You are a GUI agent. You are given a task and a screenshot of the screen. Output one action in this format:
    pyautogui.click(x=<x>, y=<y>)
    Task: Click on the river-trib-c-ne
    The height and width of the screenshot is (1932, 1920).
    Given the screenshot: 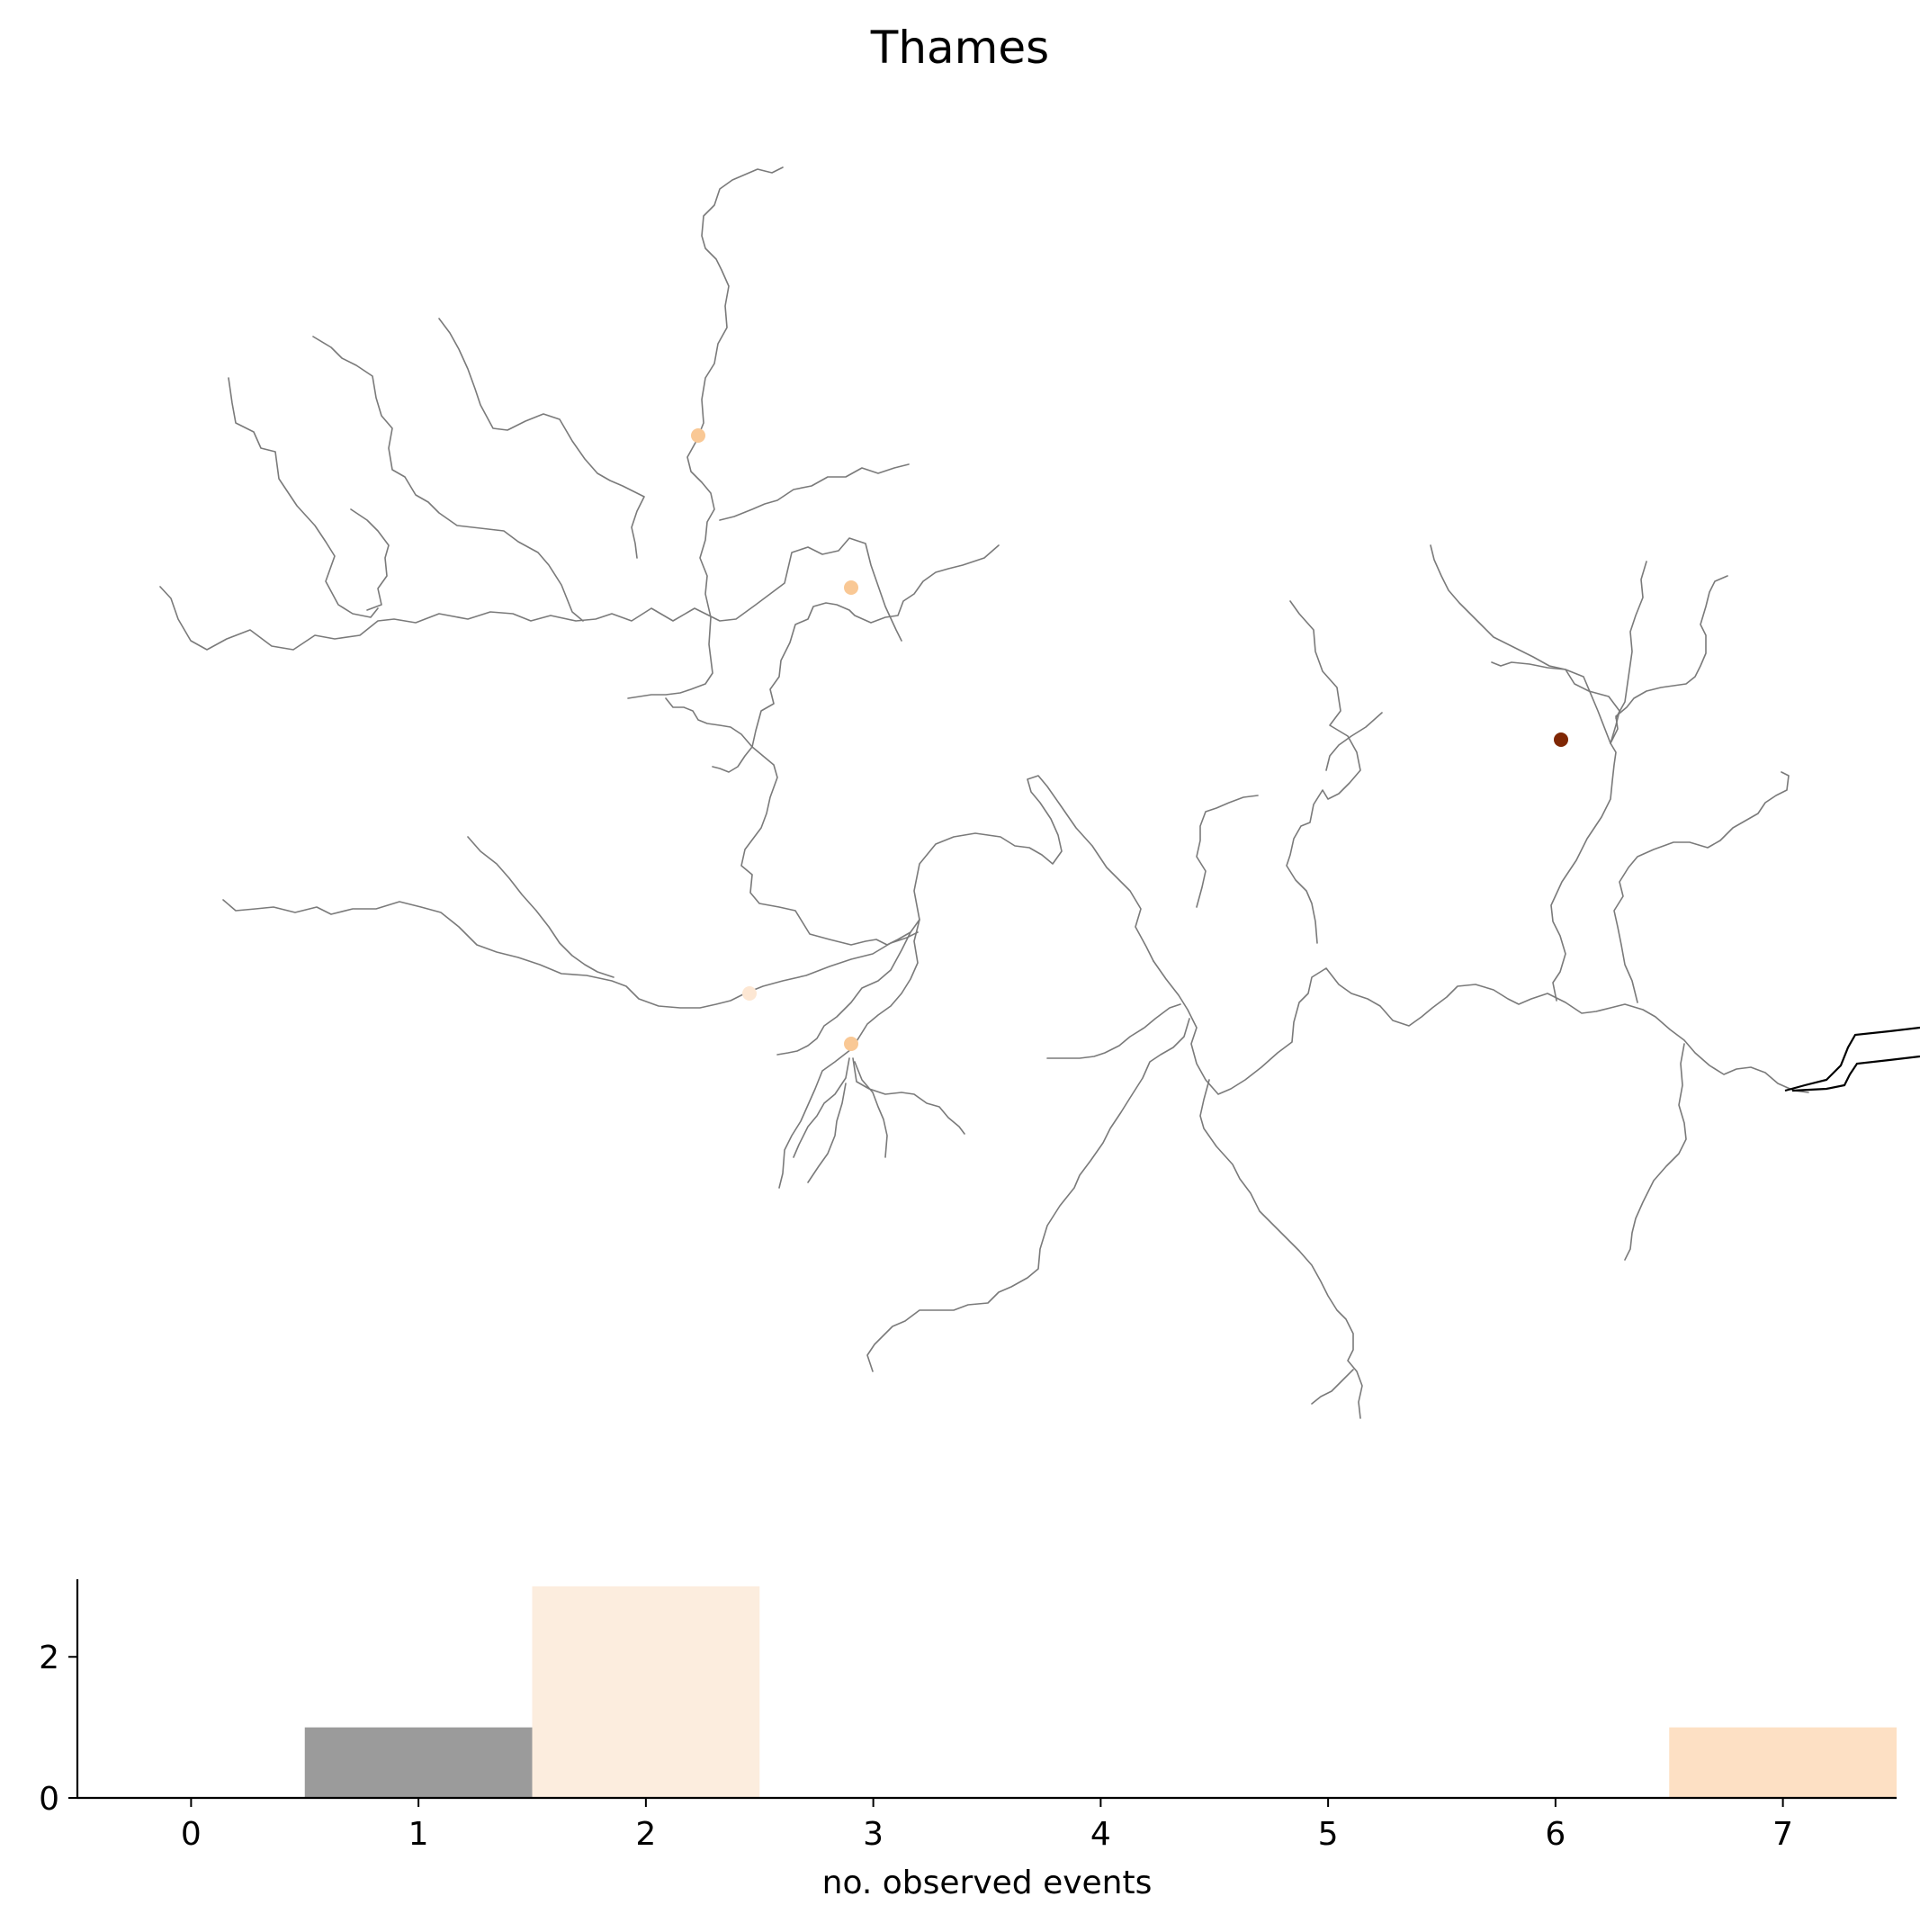 What is the action you would take?
    pyautogui.click(x=1323, y=772)
    